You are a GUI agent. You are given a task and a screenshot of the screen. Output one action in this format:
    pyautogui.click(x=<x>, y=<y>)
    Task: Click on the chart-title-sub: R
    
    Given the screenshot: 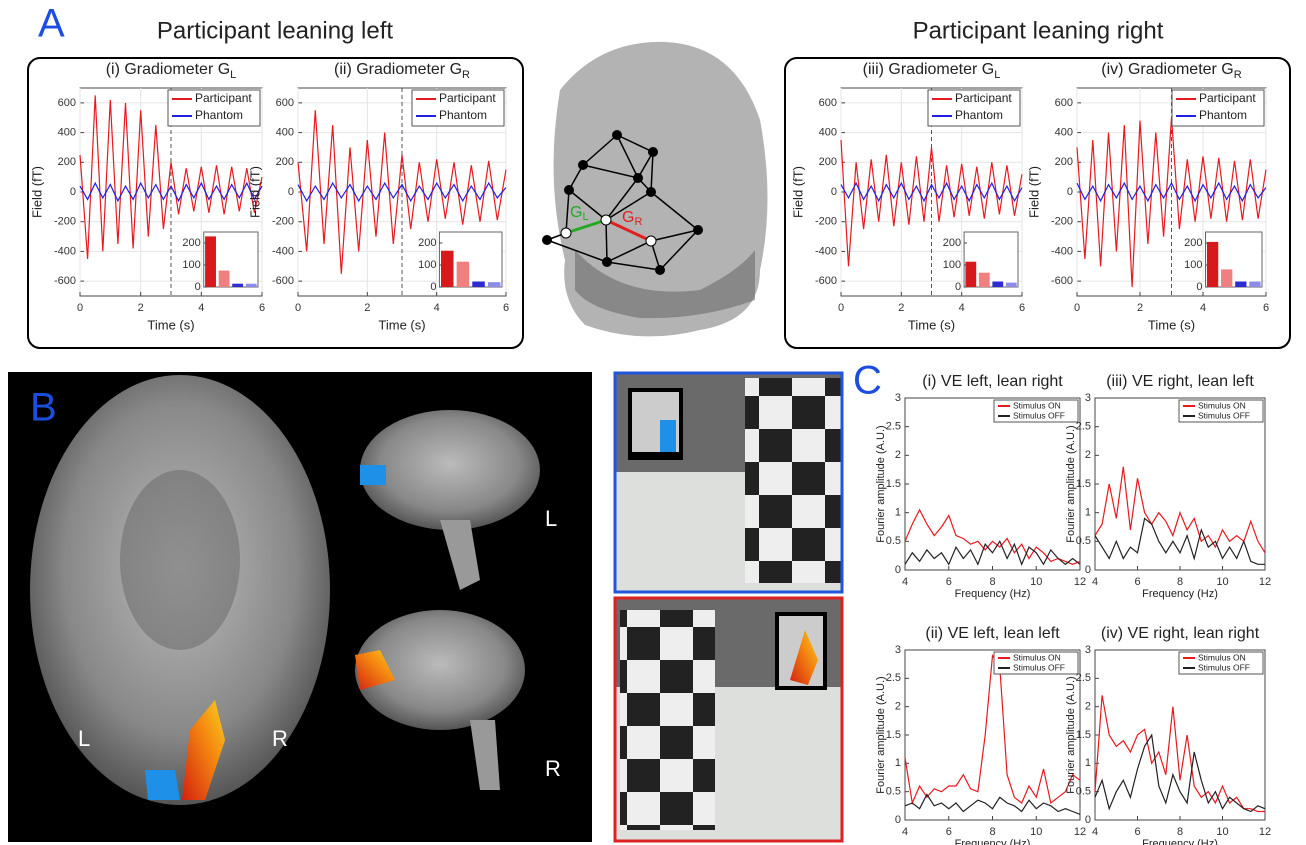 What is the action you would take?
    pyautogui.click(x=1238, y=75)
    